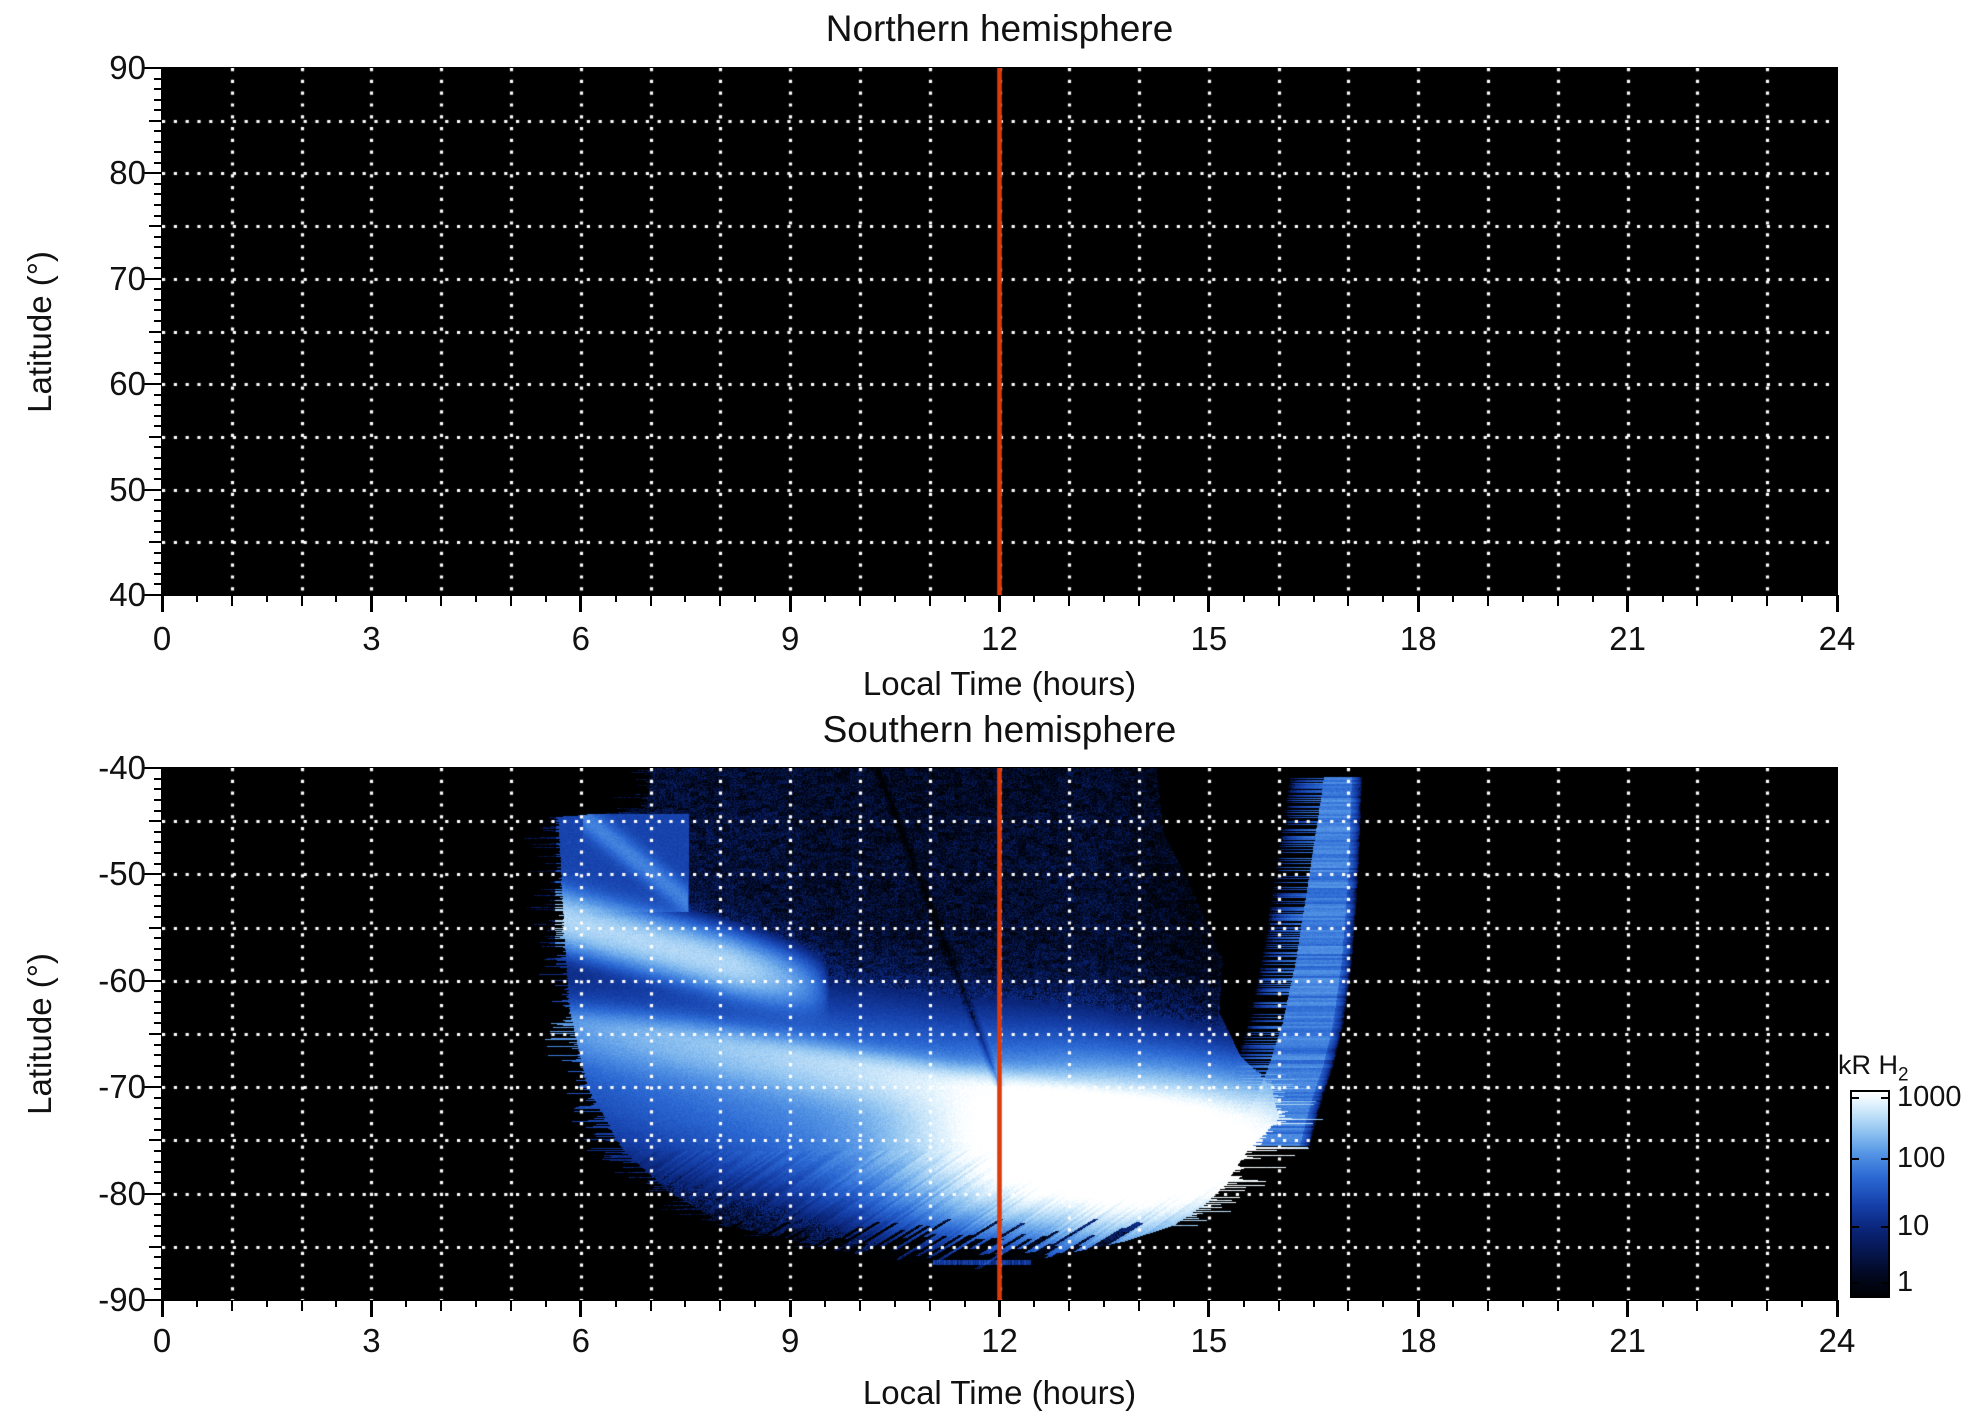 The height and width of the screenshot is (1423, 1983). What do you see at coordinates (999, 28) in the screenshot?
I see `north-panel-title: Northern hemisphere` at bounding box center [999, 28].